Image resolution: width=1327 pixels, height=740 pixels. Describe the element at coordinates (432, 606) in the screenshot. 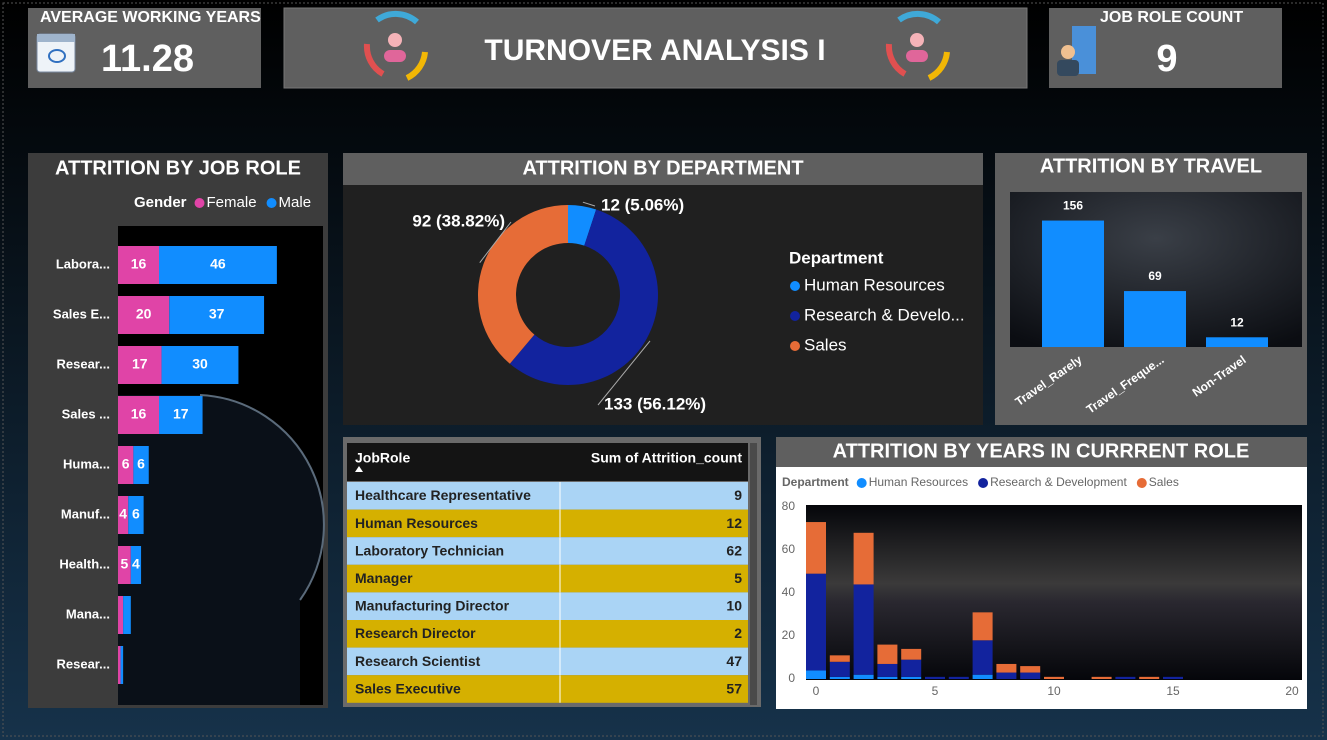

I see `table-cell: Manufacturing Director` at that location.